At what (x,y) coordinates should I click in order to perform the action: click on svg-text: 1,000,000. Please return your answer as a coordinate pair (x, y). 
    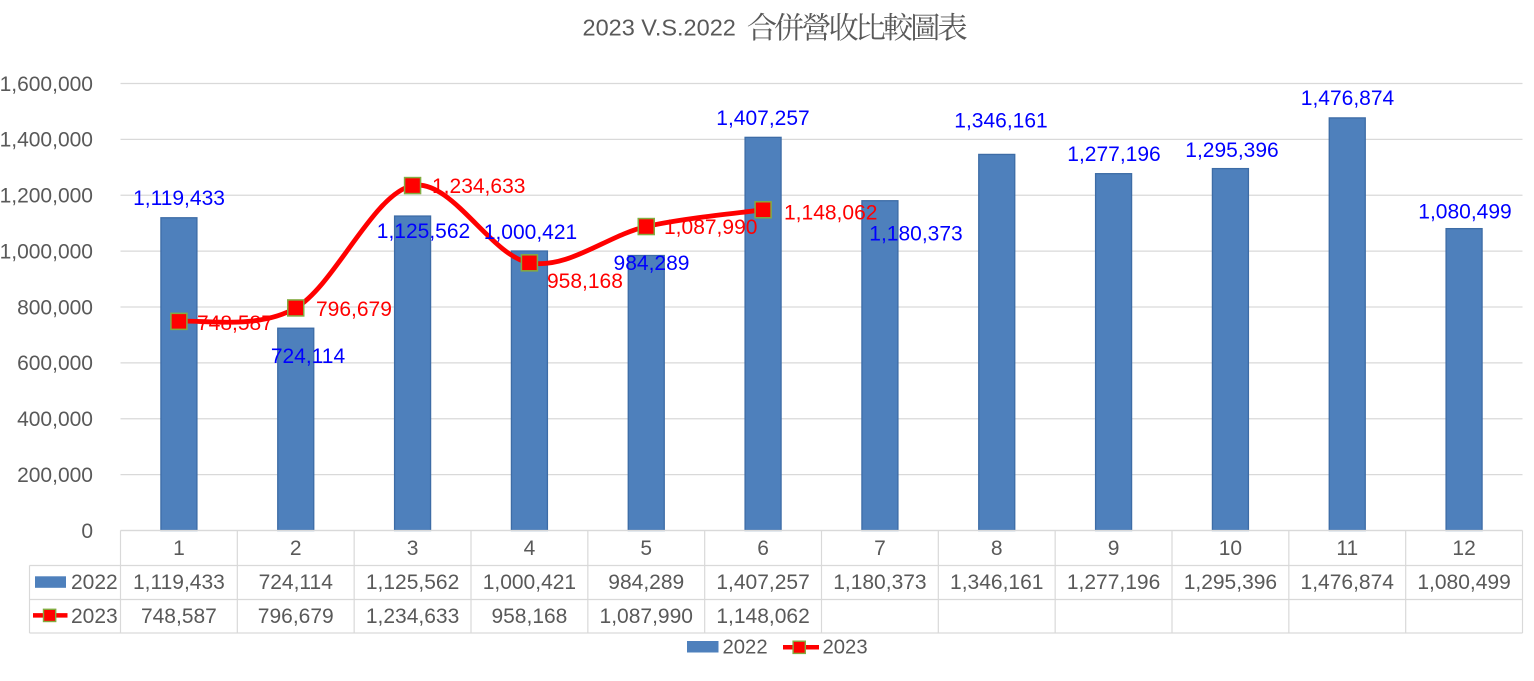
    Looking at the image, I should click on (46, 251).